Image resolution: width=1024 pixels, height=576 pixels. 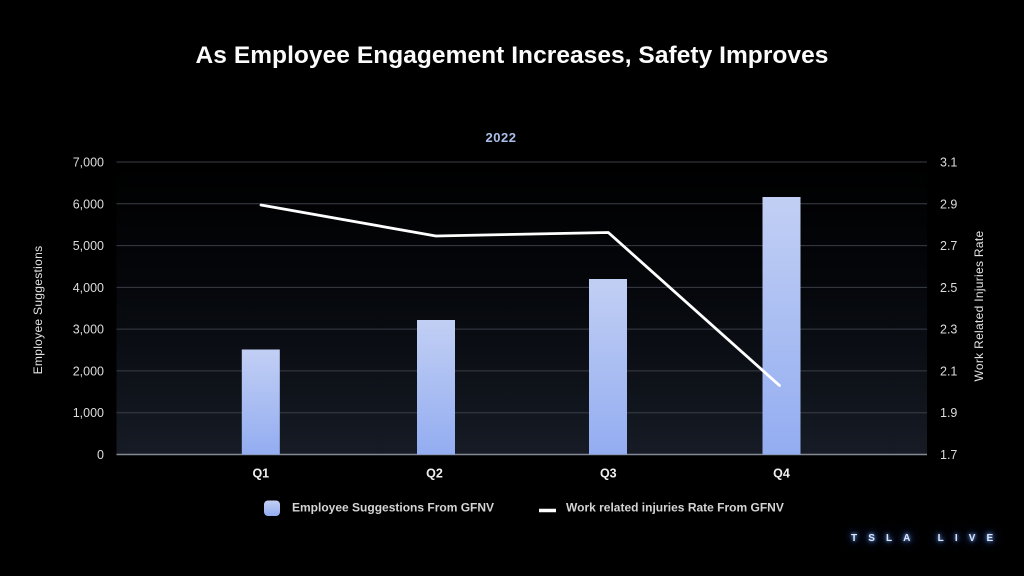 What do you see at coordinates (948, 371) in the screenshot?
I see `svg-text: 2.1` at bounding box center [948, 371].